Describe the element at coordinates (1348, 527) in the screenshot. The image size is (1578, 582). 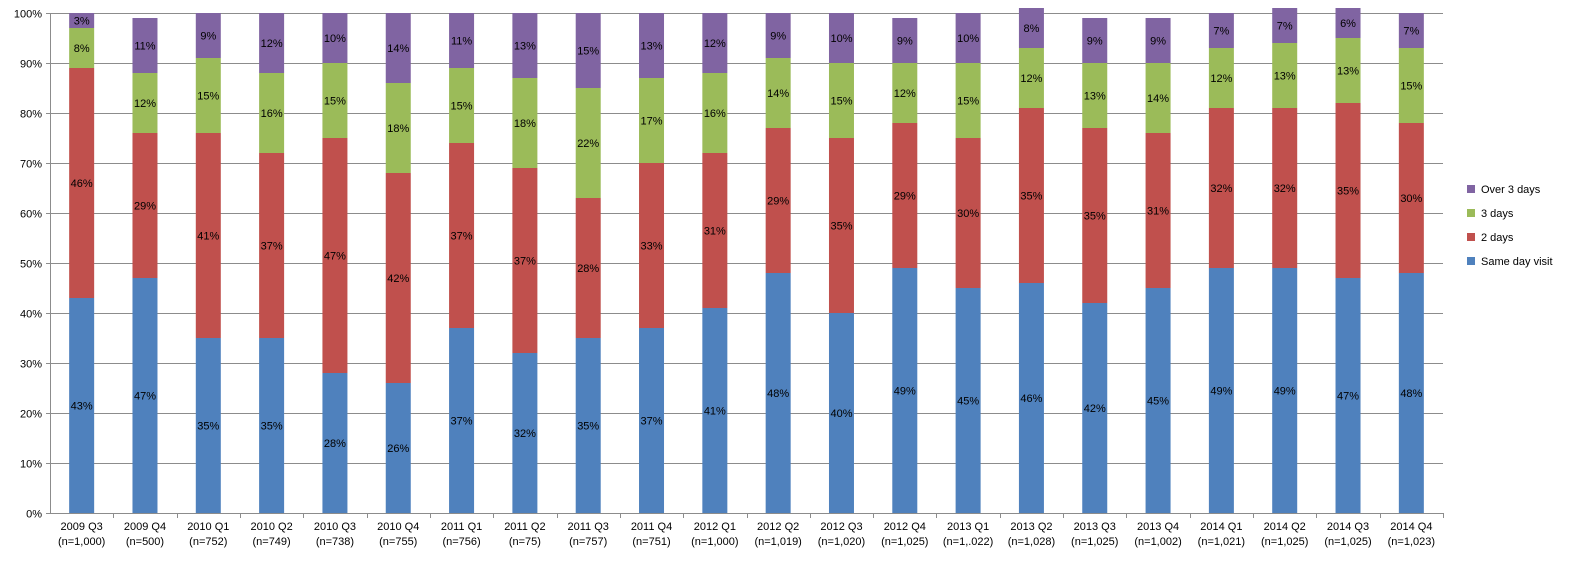
I see `x-tick-label: 2014 Q3` at that location.